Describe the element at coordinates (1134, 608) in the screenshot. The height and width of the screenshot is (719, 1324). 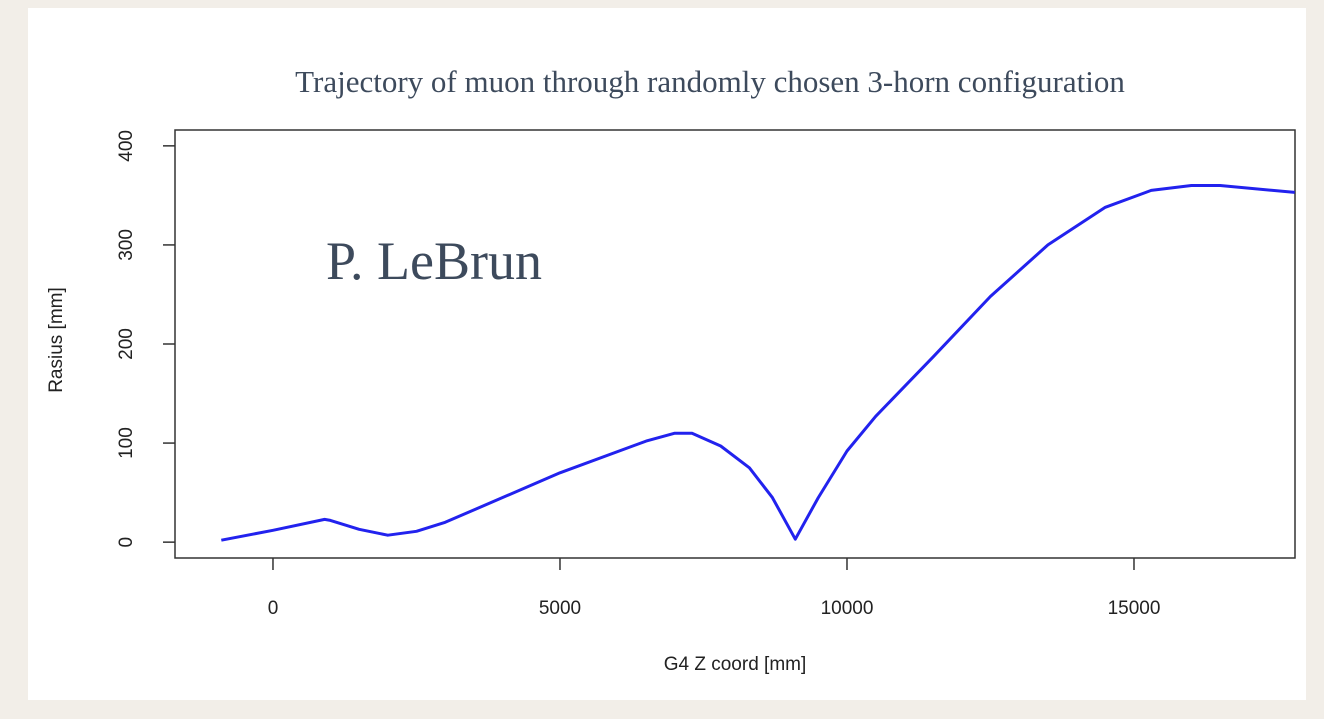
I see `x-tick-label: 15000` at that location.